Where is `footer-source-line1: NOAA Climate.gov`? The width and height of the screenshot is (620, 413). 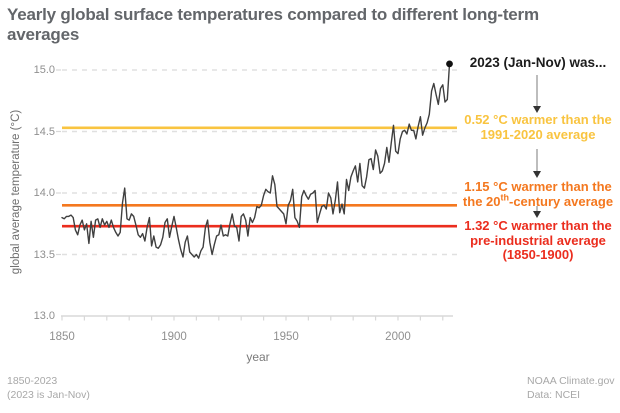 footer-source-line1: NOAA Climate.gov is located at coordinates (571, 381).